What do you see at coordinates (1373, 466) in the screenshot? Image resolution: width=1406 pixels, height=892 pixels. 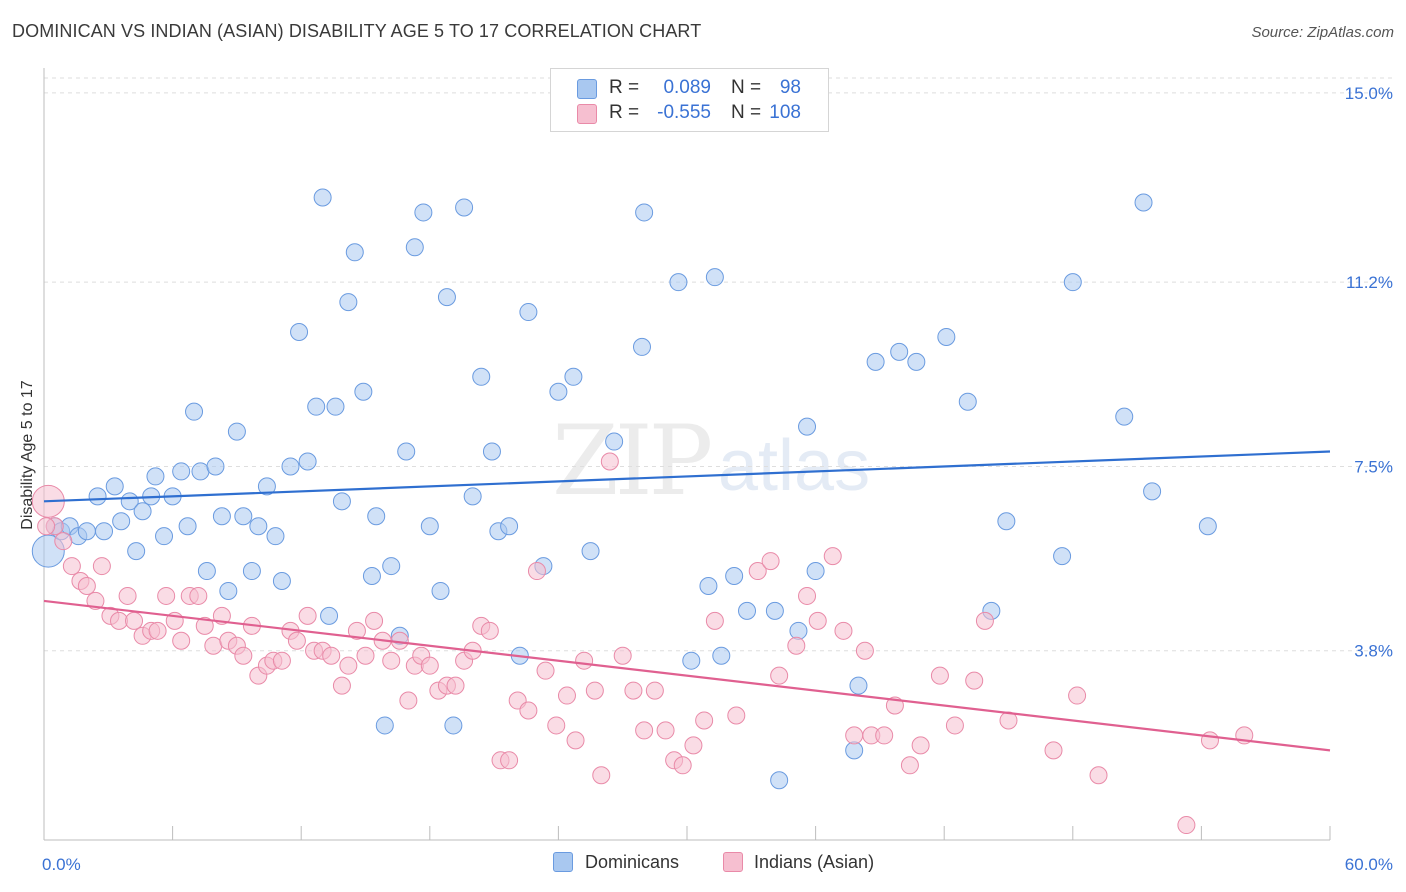 I see `y-tick-label: 7.5%` at bounding box center [1373, 466].